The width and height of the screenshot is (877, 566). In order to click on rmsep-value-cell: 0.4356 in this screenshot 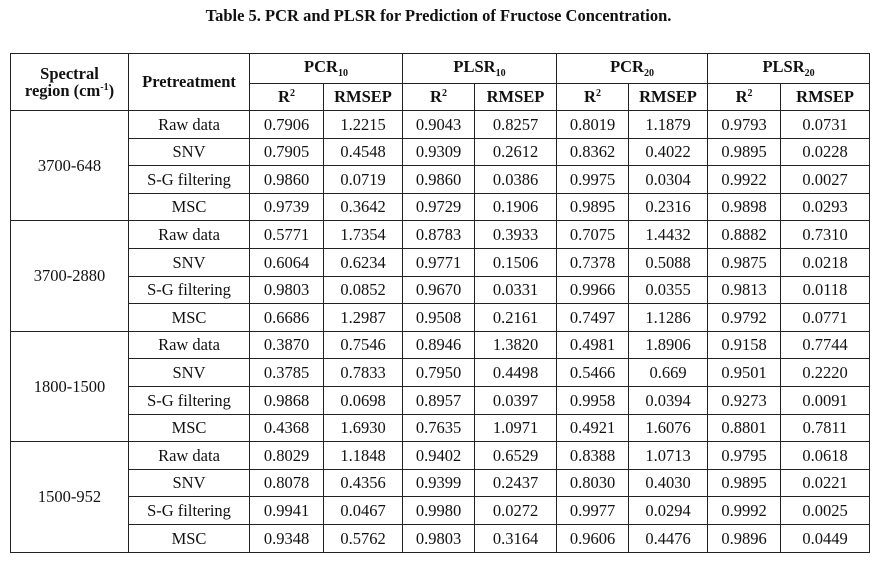, I will do `click(363, 483)`.